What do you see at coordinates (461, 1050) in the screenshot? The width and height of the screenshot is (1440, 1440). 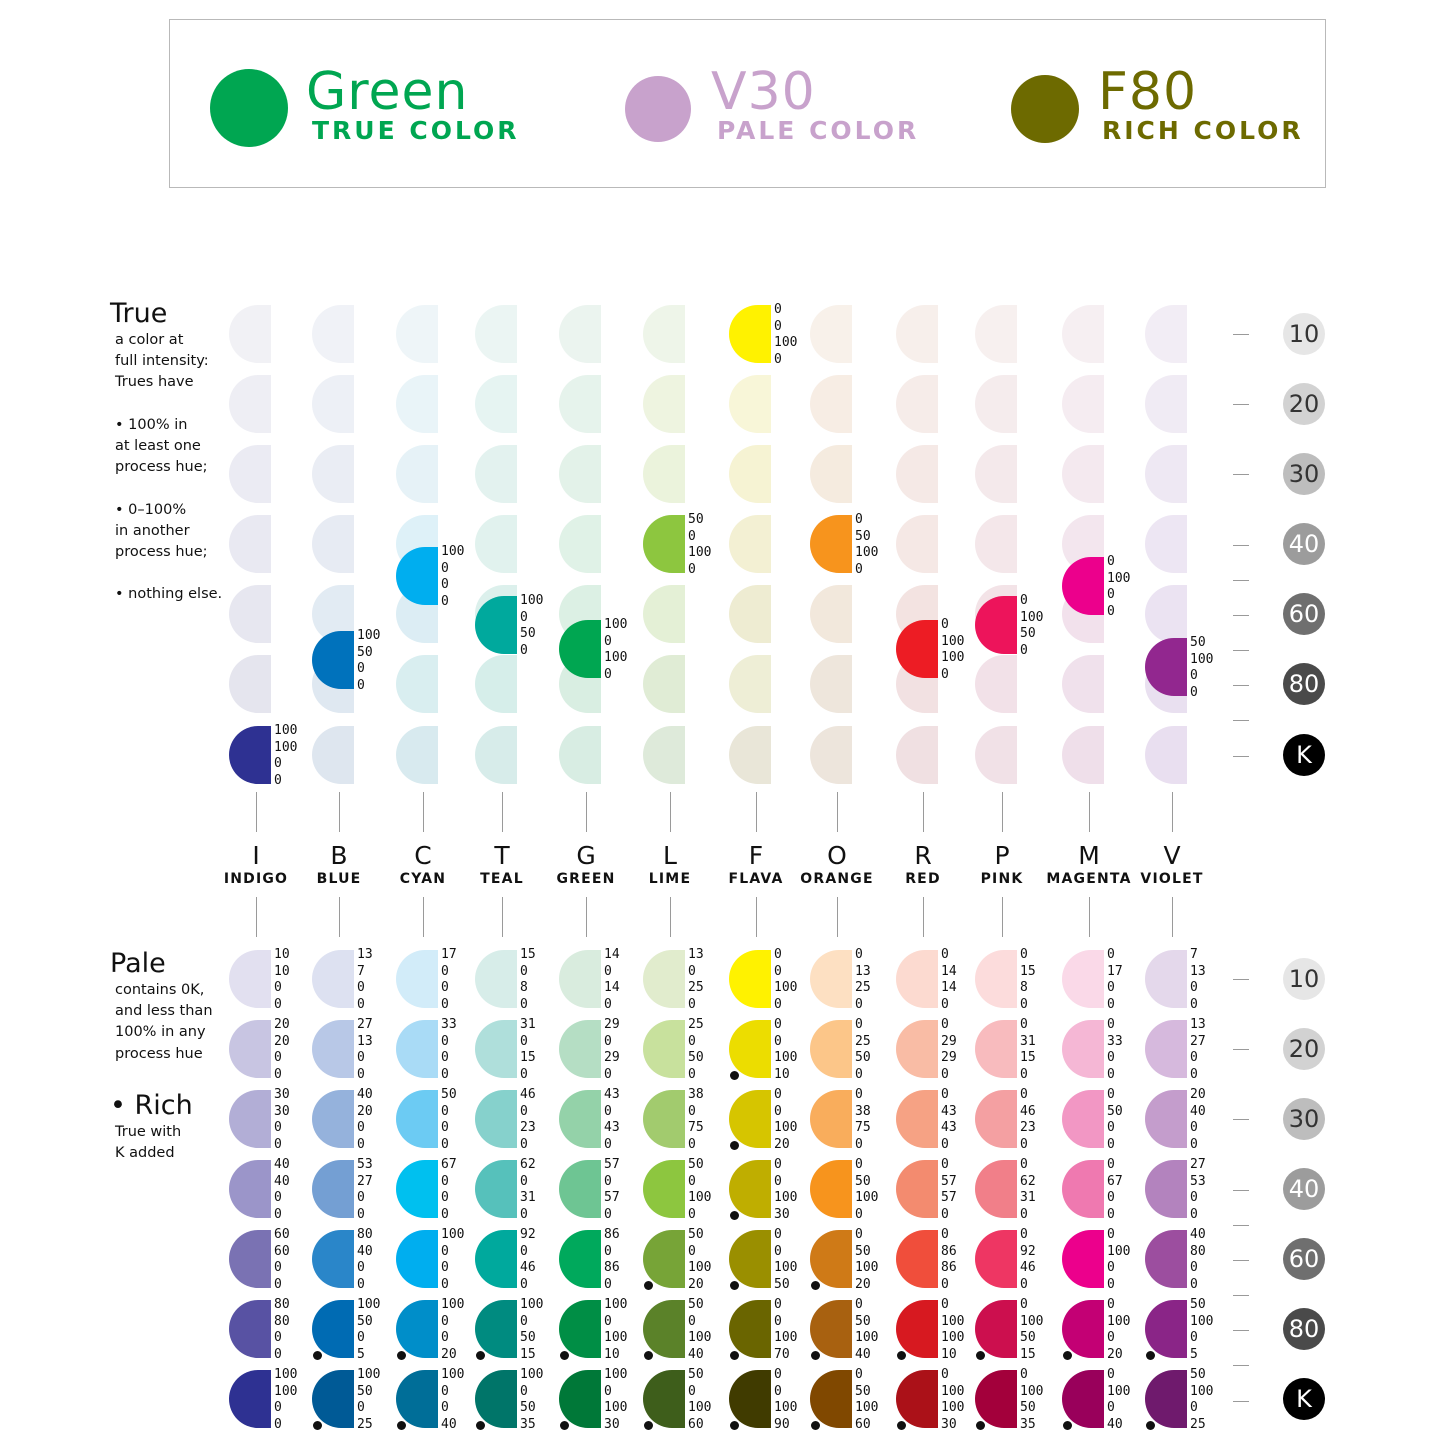 I see `pale-swatch-cyan-cmyk: 33 0 0 0` at bounding box center [461, 1050].